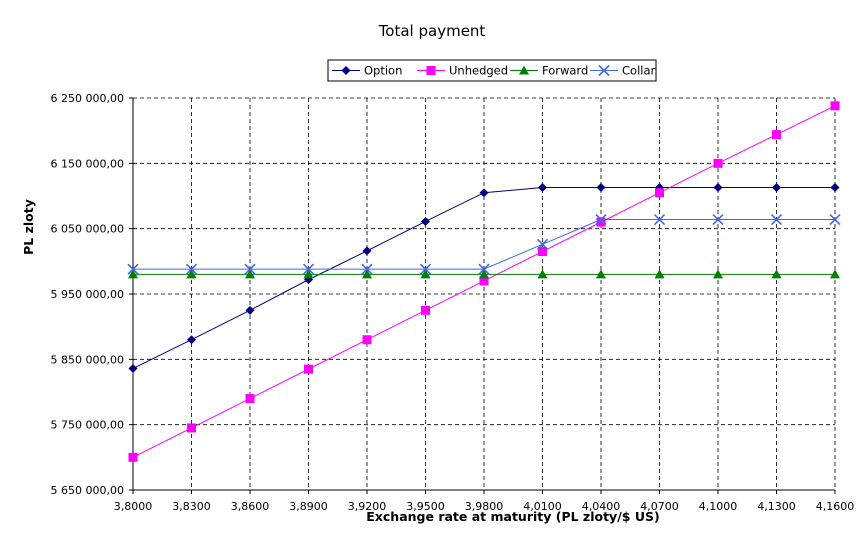 Image resolution: width=865 pixels, height=545 pixels. What do you see at coordinates (367, 506) in the screenshot?
I see `x-tick-label: 3,9200` at bounding box center [367, 506].